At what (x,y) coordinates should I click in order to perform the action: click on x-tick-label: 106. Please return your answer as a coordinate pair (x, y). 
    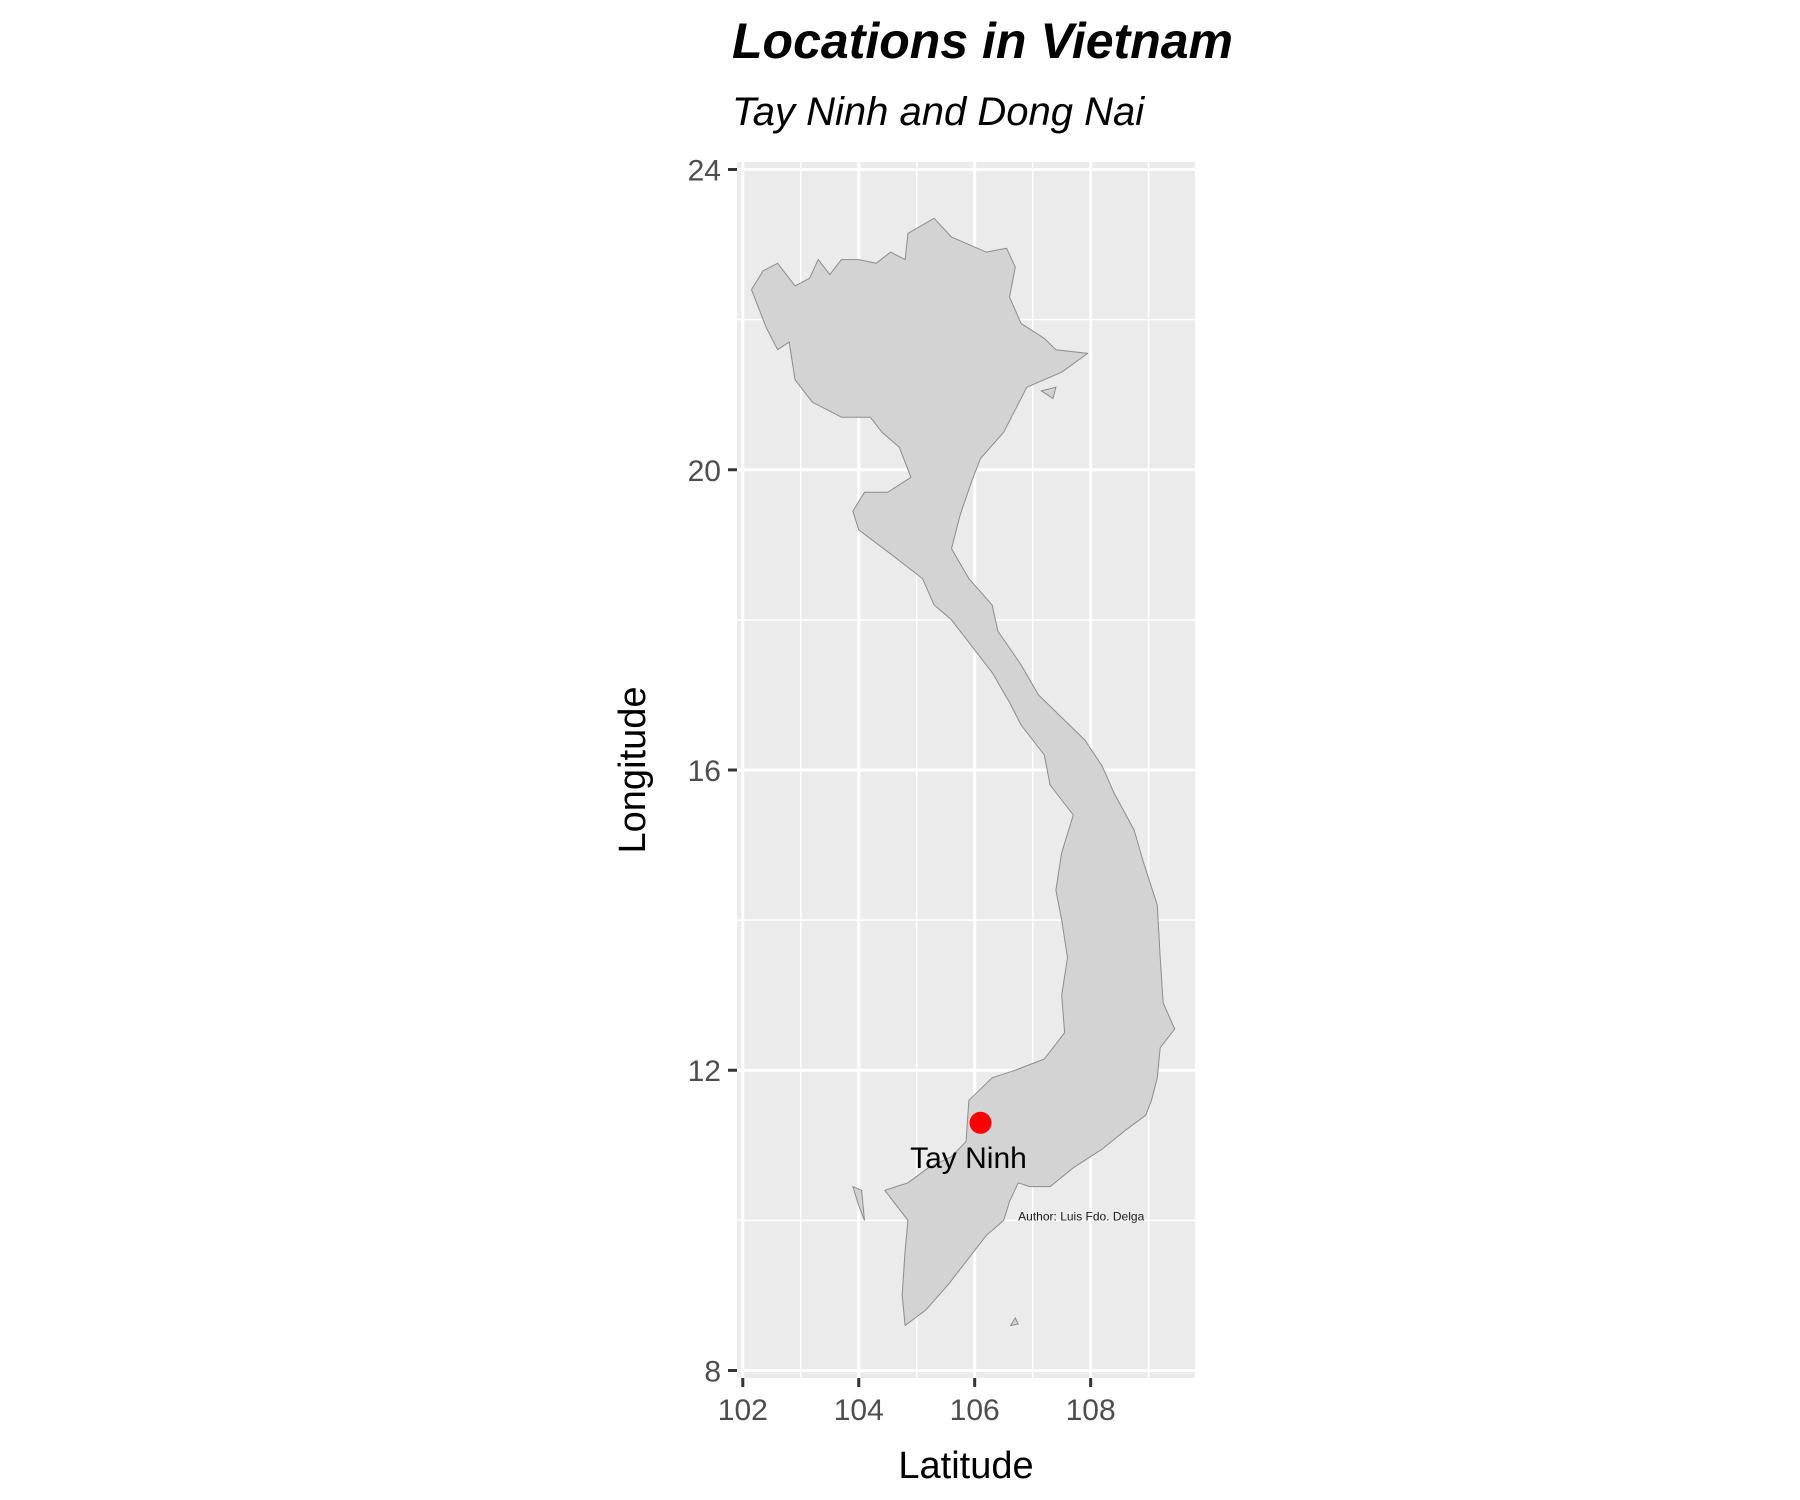
    Looking at the image, I should click on (975, 1410).